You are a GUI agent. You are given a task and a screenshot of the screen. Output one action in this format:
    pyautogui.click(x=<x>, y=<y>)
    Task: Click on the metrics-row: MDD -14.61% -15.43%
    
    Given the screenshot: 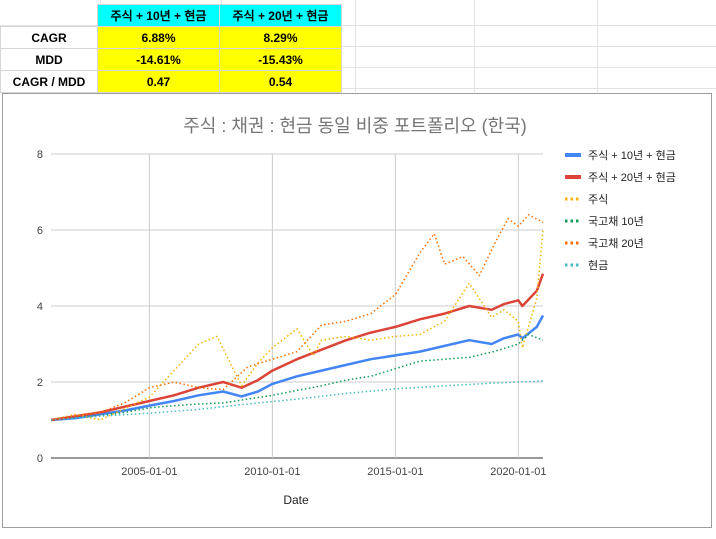 What is the action you would take?
    pyautogui.click(x=171, y=59)
    